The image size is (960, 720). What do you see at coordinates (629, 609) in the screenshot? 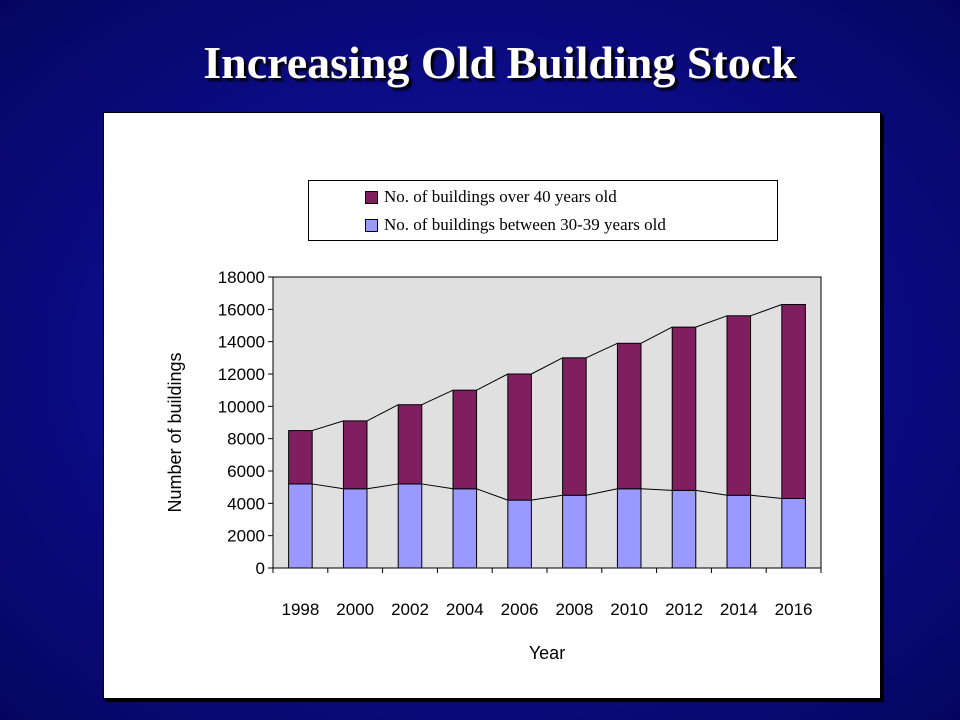
I see `x-tick-label: 2010` at bounding box center [629, 609].